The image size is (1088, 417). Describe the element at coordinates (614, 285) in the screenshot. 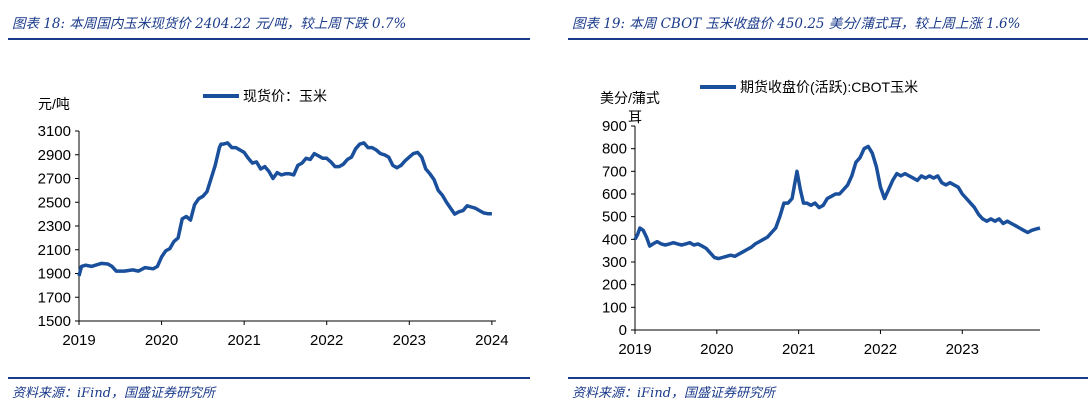

I see `y-tick-label: 200` at that location.